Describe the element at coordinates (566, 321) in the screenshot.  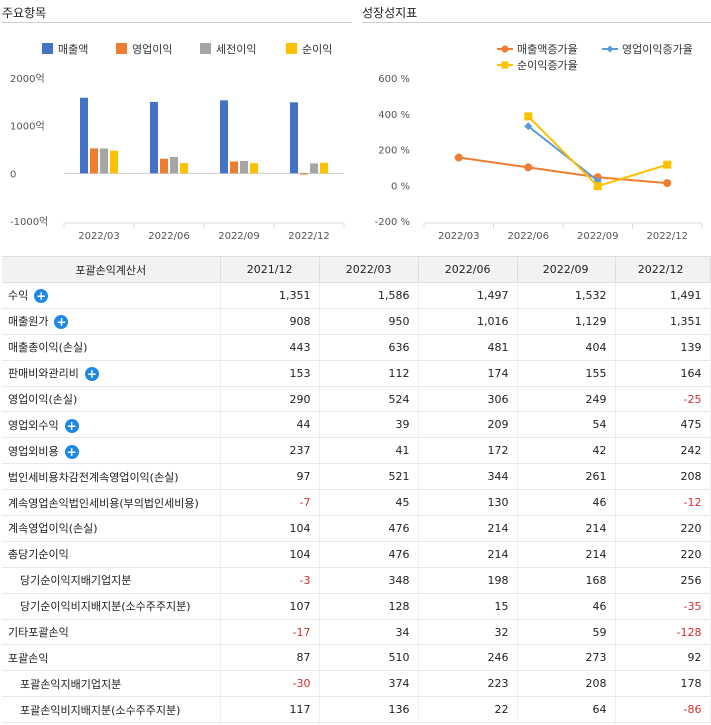
I see `value-cell: 1,129` at that location.